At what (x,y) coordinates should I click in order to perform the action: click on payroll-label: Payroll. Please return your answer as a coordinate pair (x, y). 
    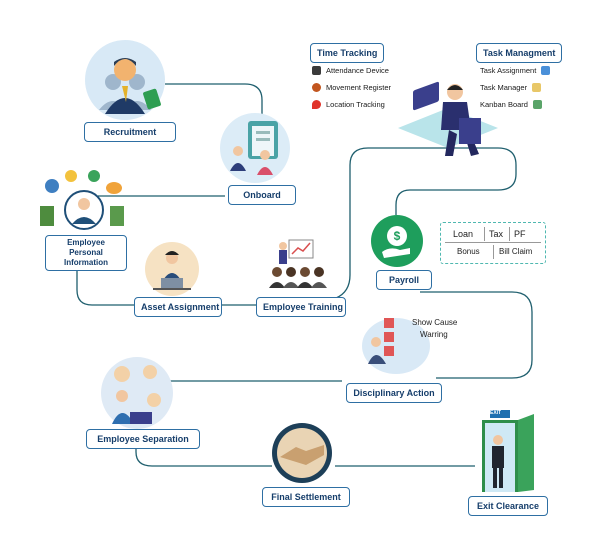
    Looking at the image, I should click on (404, 280).